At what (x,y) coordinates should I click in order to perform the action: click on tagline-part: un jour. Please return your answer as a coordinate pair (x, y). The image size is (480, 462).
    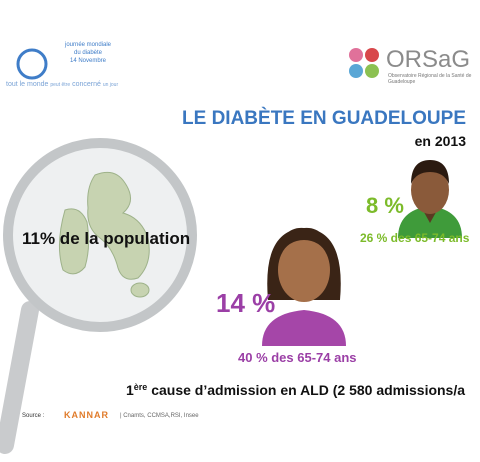
    Looking at the image, I should click on (111, 85).